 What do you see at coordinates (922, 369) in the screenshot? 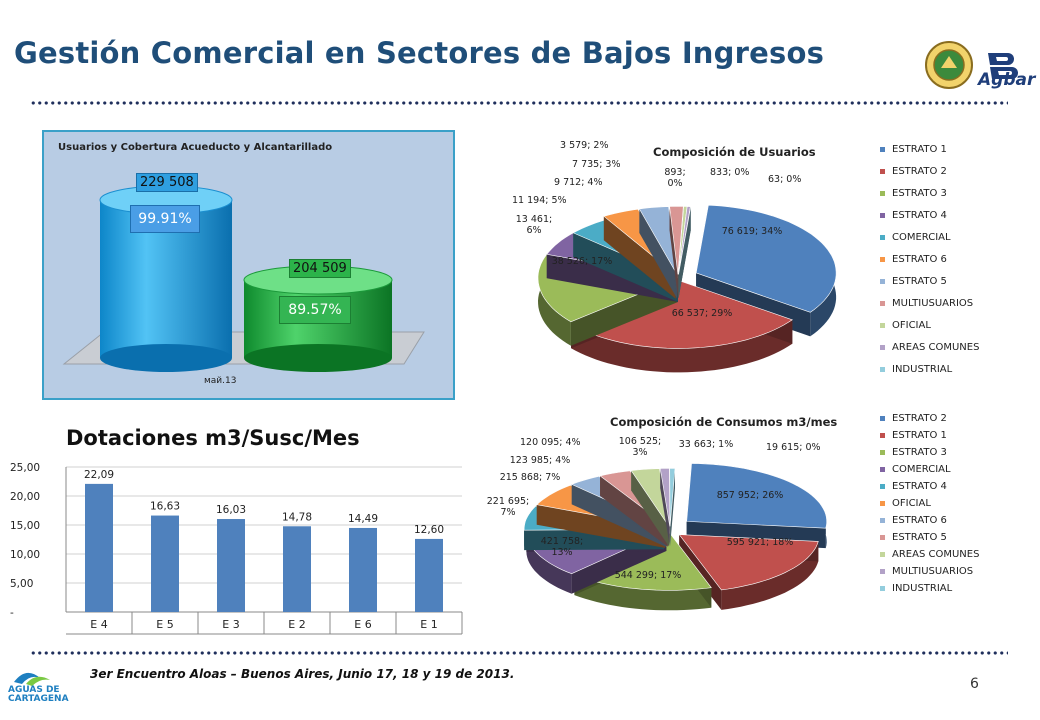
I see `legend-label: INDUSTRIAL` at bounding box center [922, 369].